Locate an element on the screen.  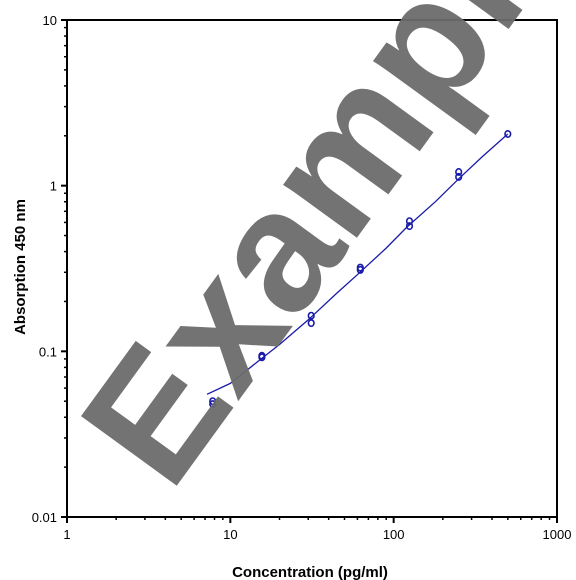
x-tick-label: 1 is located at coordinates (66, 534).